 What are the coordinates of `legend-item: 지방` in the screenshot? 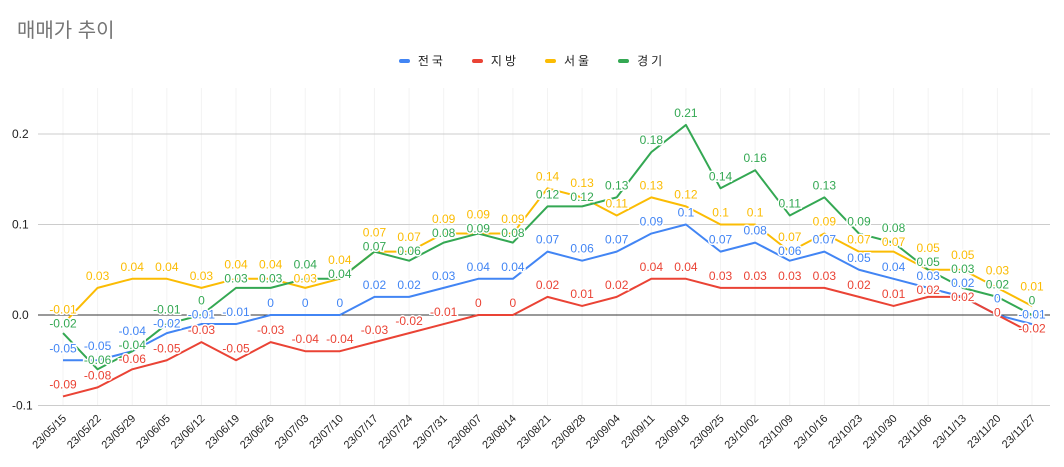 It's located at (495, 60).